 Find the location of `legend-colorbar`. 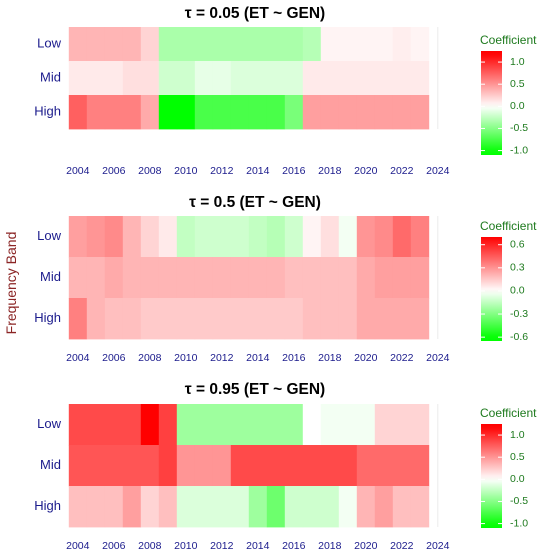

legend-colorbar is located at coordinates (491, 476).